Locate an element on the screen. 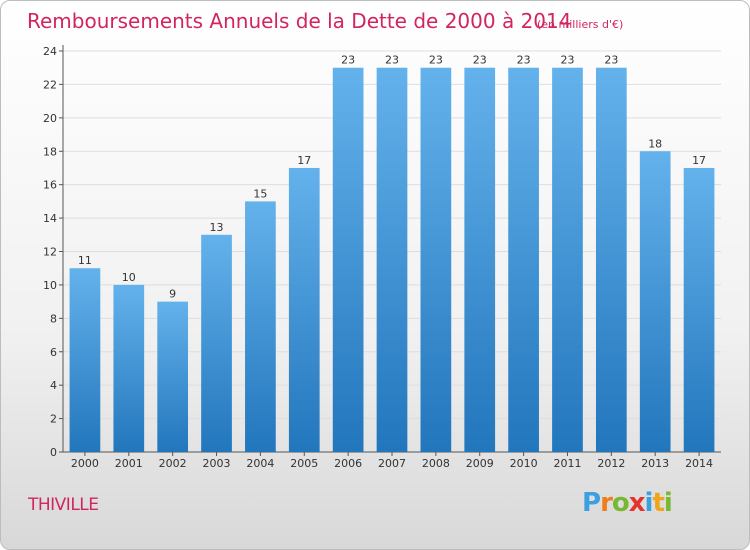 The image size is (750, 550). x-tick-label: 2013 is located at coordinates (655, 463).